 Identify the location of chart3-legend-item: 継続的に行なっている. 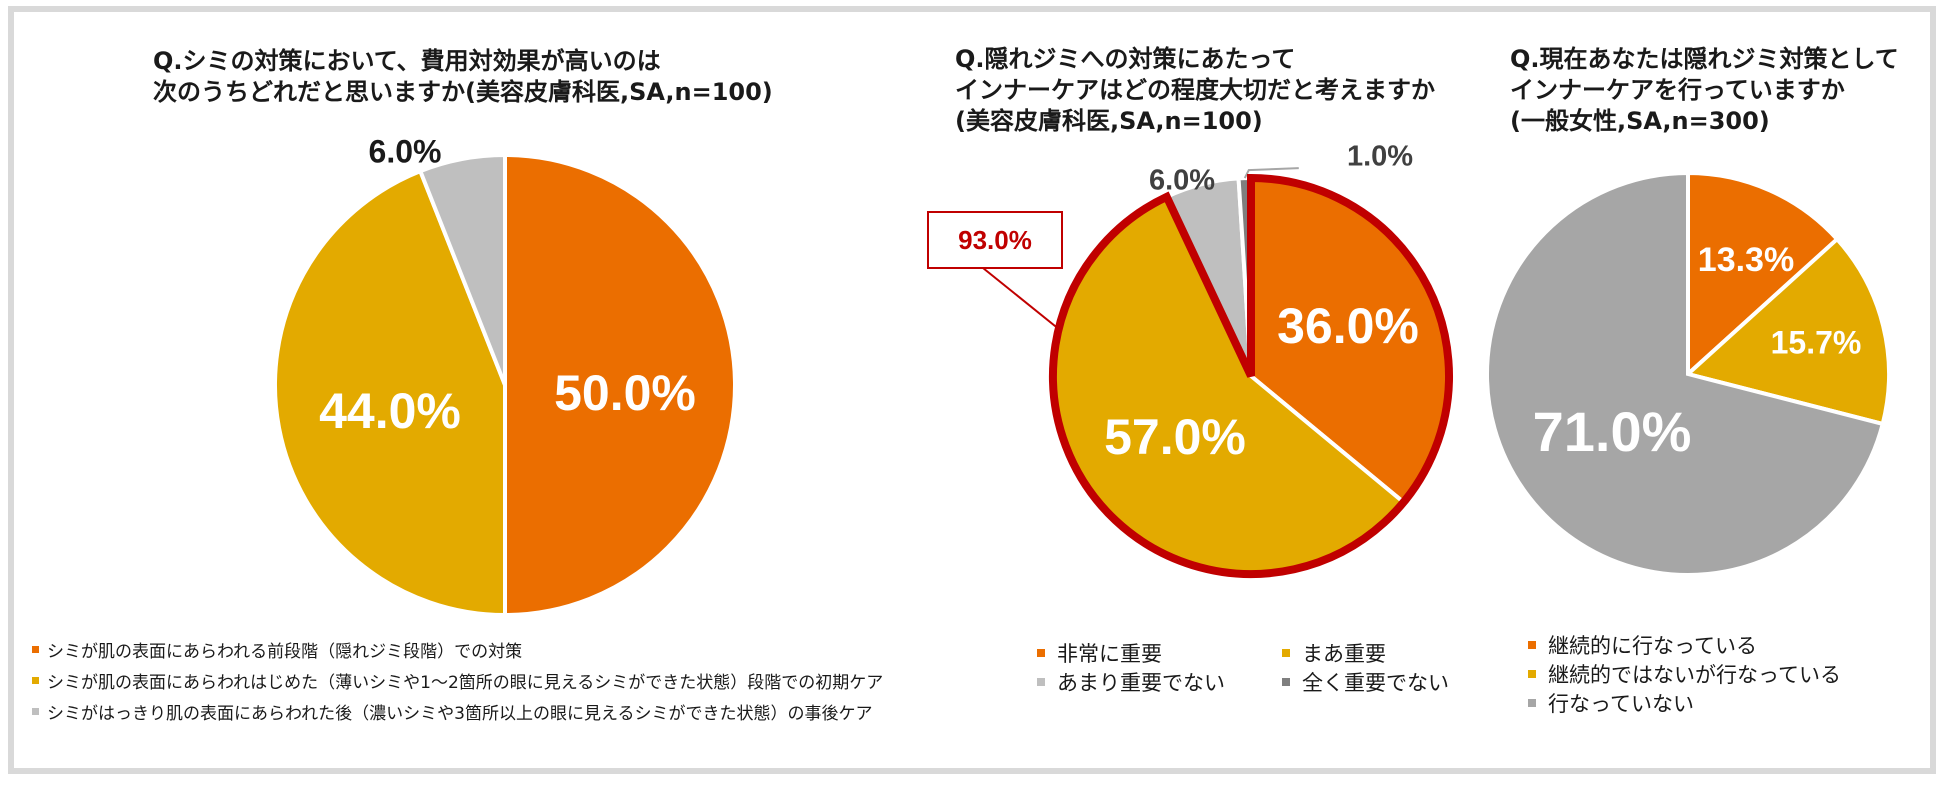
(1684, 644).